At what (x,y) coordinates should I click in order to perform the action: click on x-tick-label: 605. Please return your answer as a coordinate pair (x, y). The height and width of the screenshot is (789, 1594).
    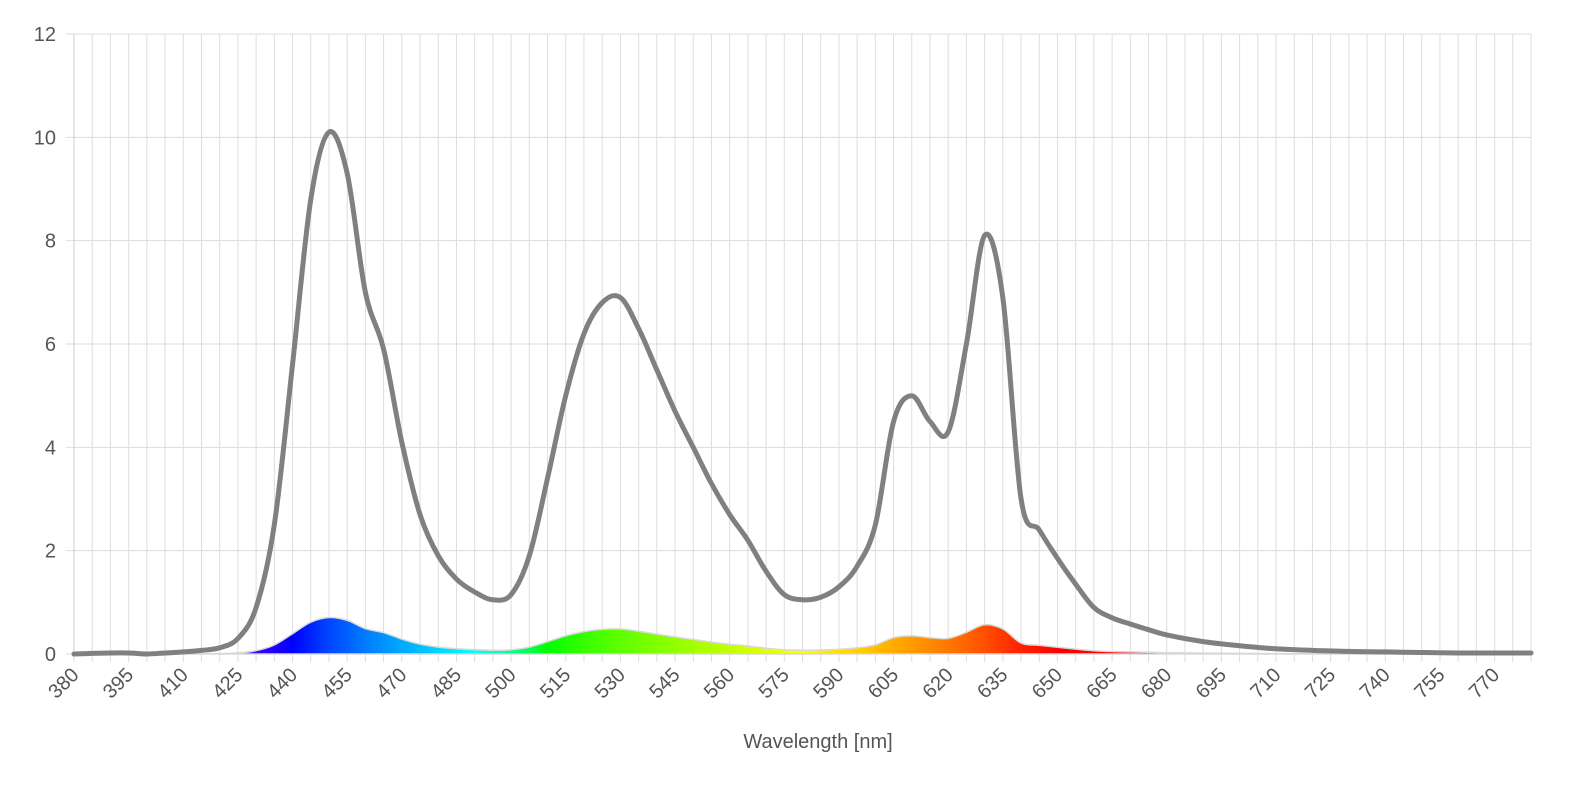
    Looking at the image, I should click on (883, 683).